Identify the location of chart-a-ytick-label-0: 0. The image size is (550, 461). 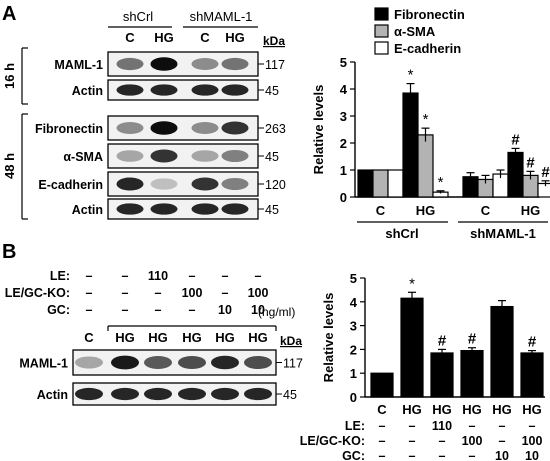
(343, 197).